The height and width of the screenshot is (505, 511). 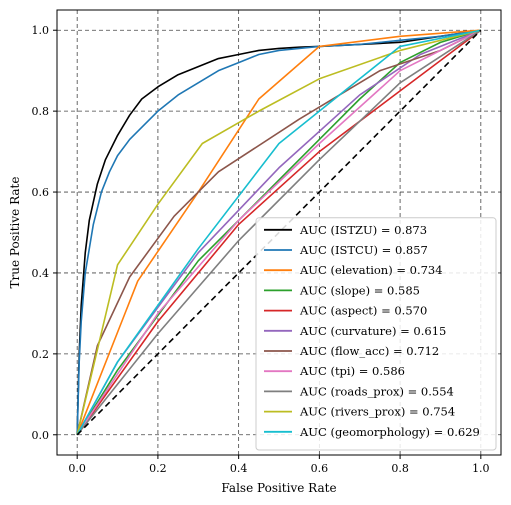 What do you see at coordinates (41, 435) in the screenshot?
I see `y-tick-label: 0.0` at bounding box center [41, 435].